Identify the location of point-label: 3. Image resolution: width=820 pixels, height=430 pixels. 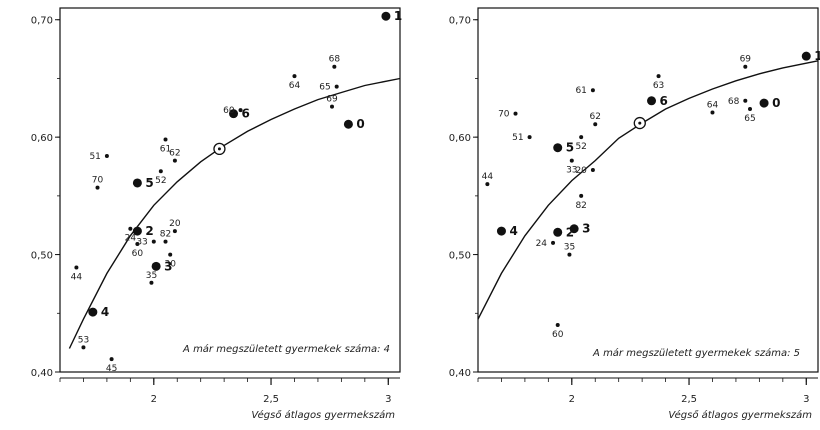
(168, 266).